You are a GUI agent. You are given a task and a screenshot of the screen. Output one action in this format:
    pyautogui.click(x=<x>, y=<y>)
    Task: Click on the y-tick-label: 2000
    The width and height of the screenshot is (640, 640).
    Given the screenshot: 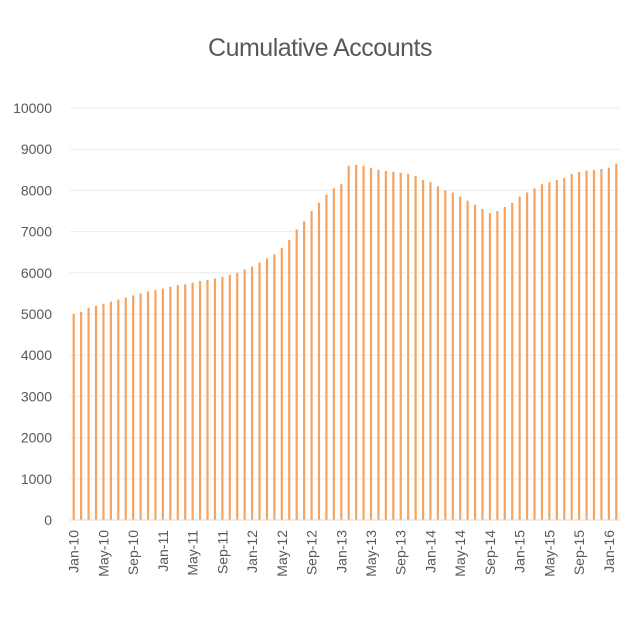 What is the action you would take?
    pyautogui.click(x=36, y=438)
    